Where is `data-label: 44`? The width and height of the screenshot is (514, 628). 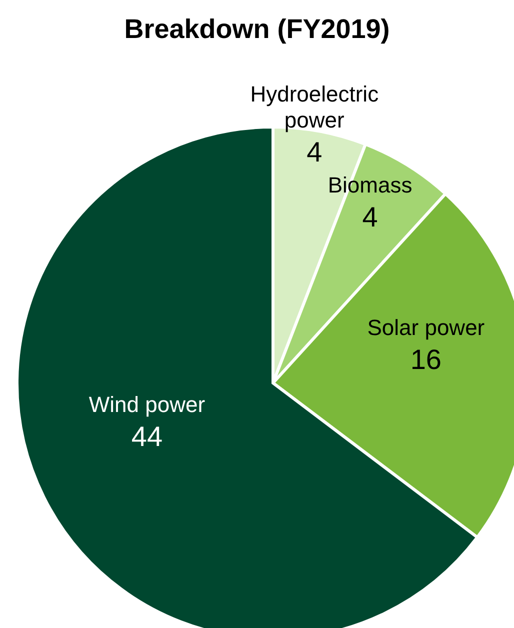
data-label: 44 is located at coordinates (147, 436).